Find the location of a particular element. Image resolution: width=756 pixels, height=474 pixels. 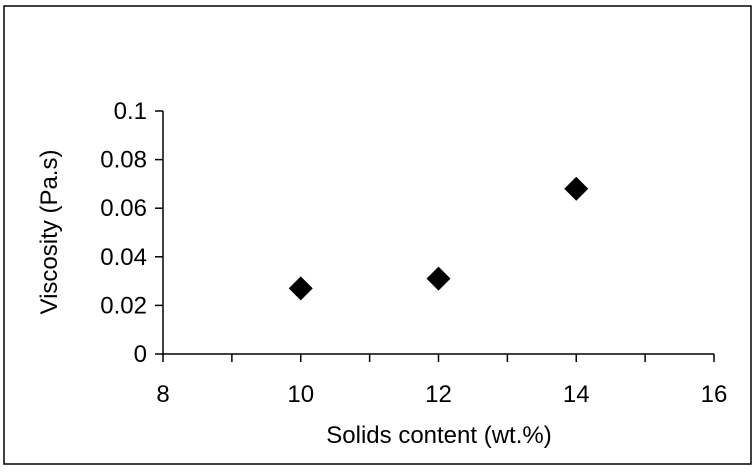

x-tick-label: 10 is located at coordinates (300, 394).